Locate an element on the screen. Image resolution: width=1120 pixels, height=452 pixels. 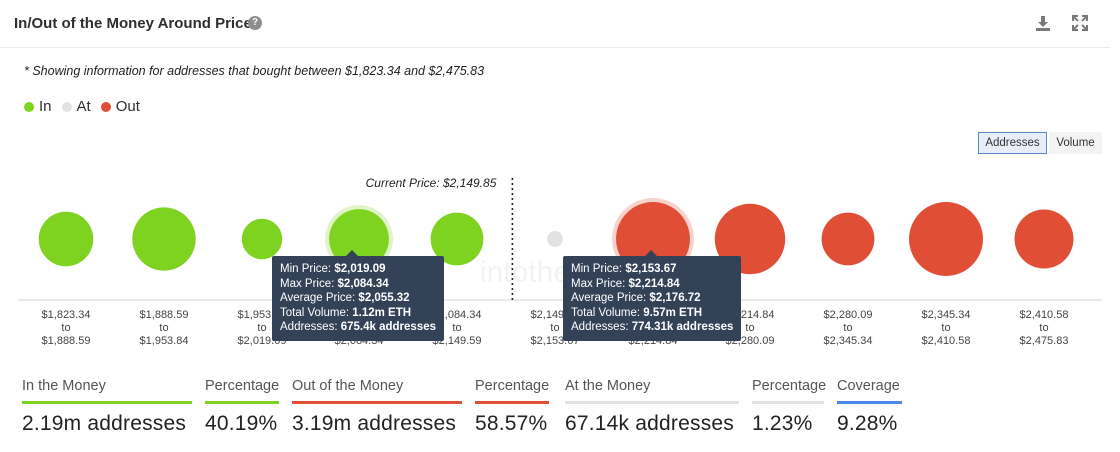
tooltip-label: Average Price: is located at coordinates (609, 298).